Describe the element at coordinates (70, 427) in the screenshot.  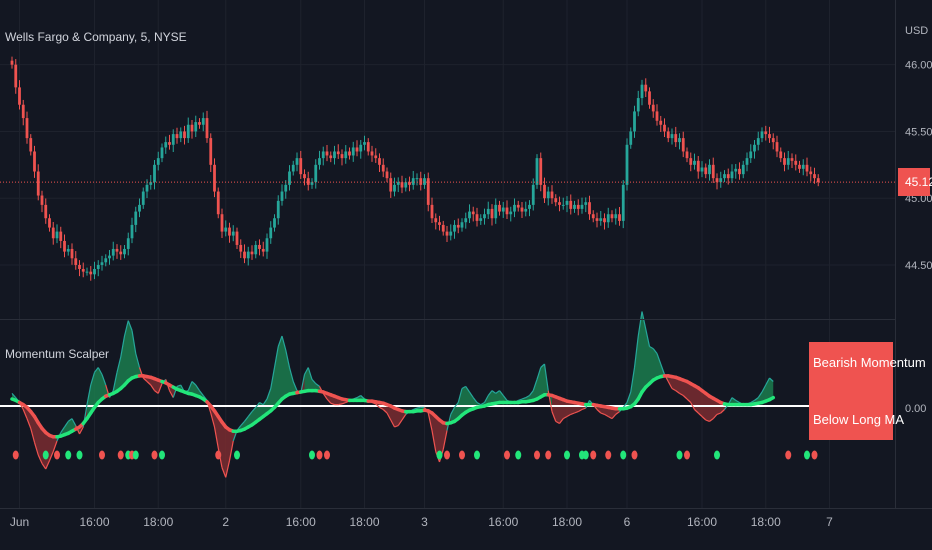
I see `bull-area` at that location.